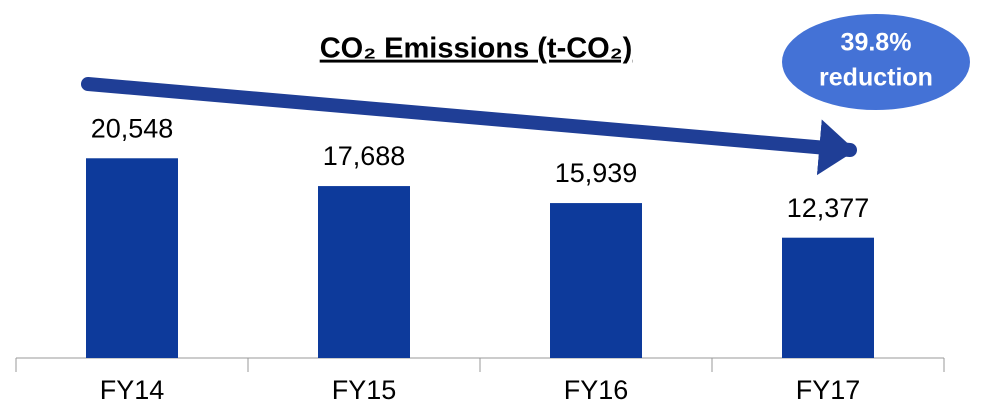 This screenshot has width=995, height=413. What do you see at coordinates (476, 49) in the screenshot?
I see `chart-title: CO₂ Emissions (t-CO₂)` at bounding box center [476, 49].